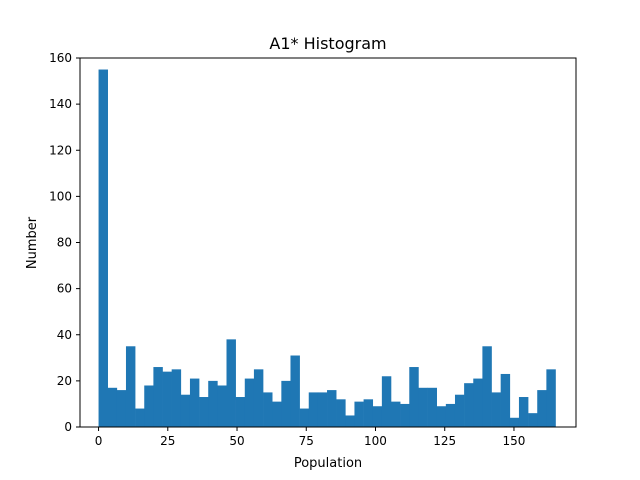  I want to click on y-axis-ticks: 0 20 40 60 80 100 120 140 160, so click(64, 242).